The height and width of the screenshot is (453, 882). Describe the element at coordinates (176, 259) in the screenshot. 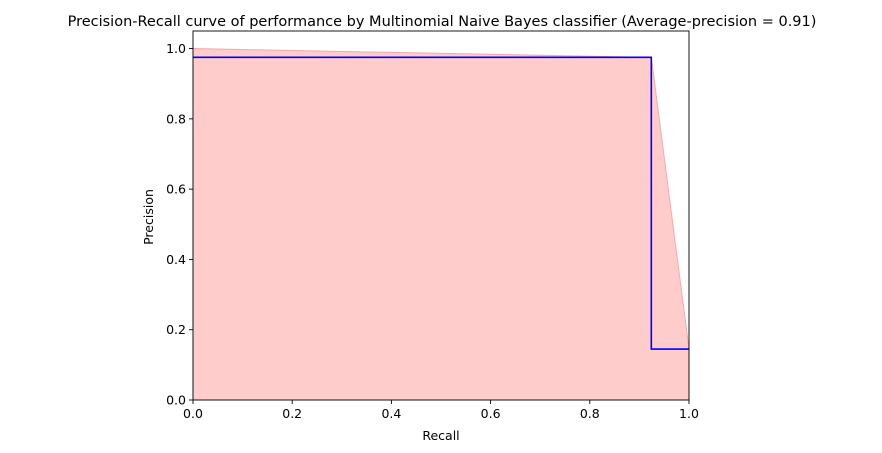

I see `y-tick-label: 0.4` at that location.